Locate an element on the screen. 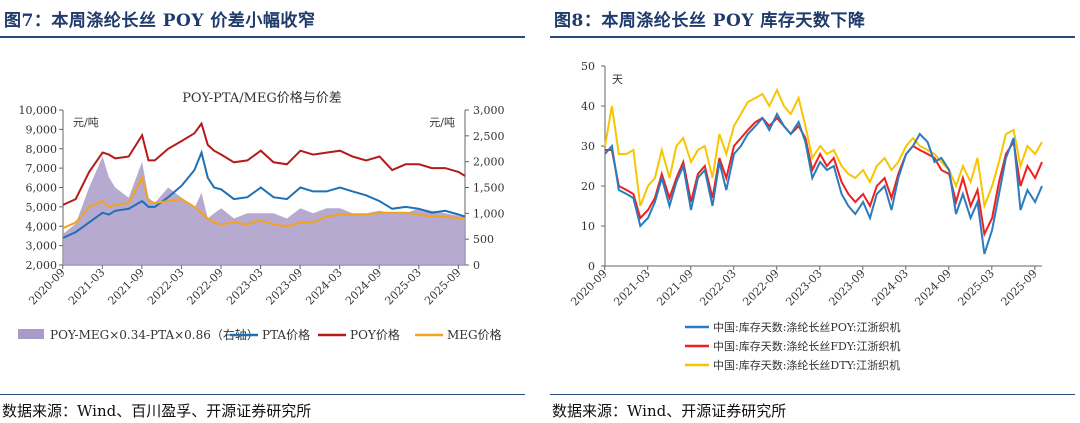 The image size is (1080, 423). legend-label: POY价格 is located at coordinates (375, 334).